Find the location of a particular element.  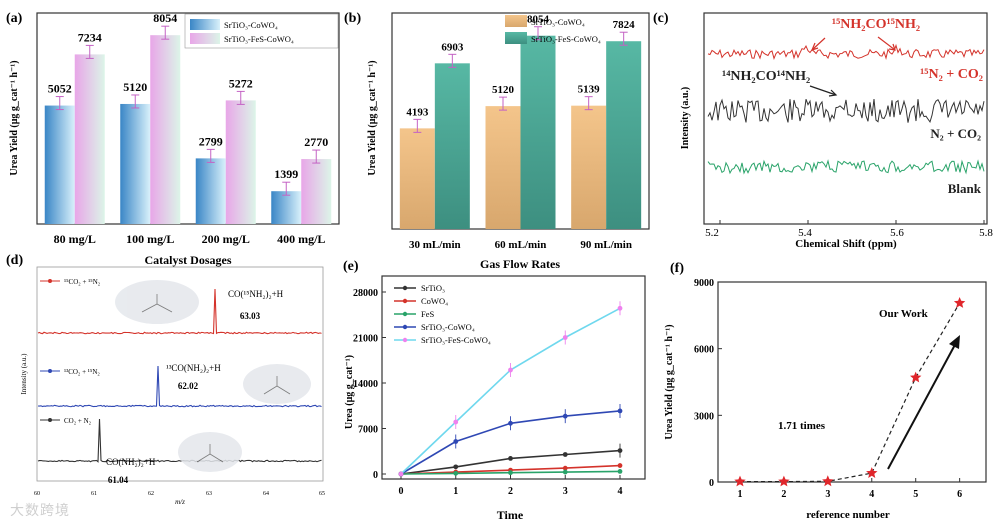

our-work-label: Our Work is located at coordinates (904, 314).